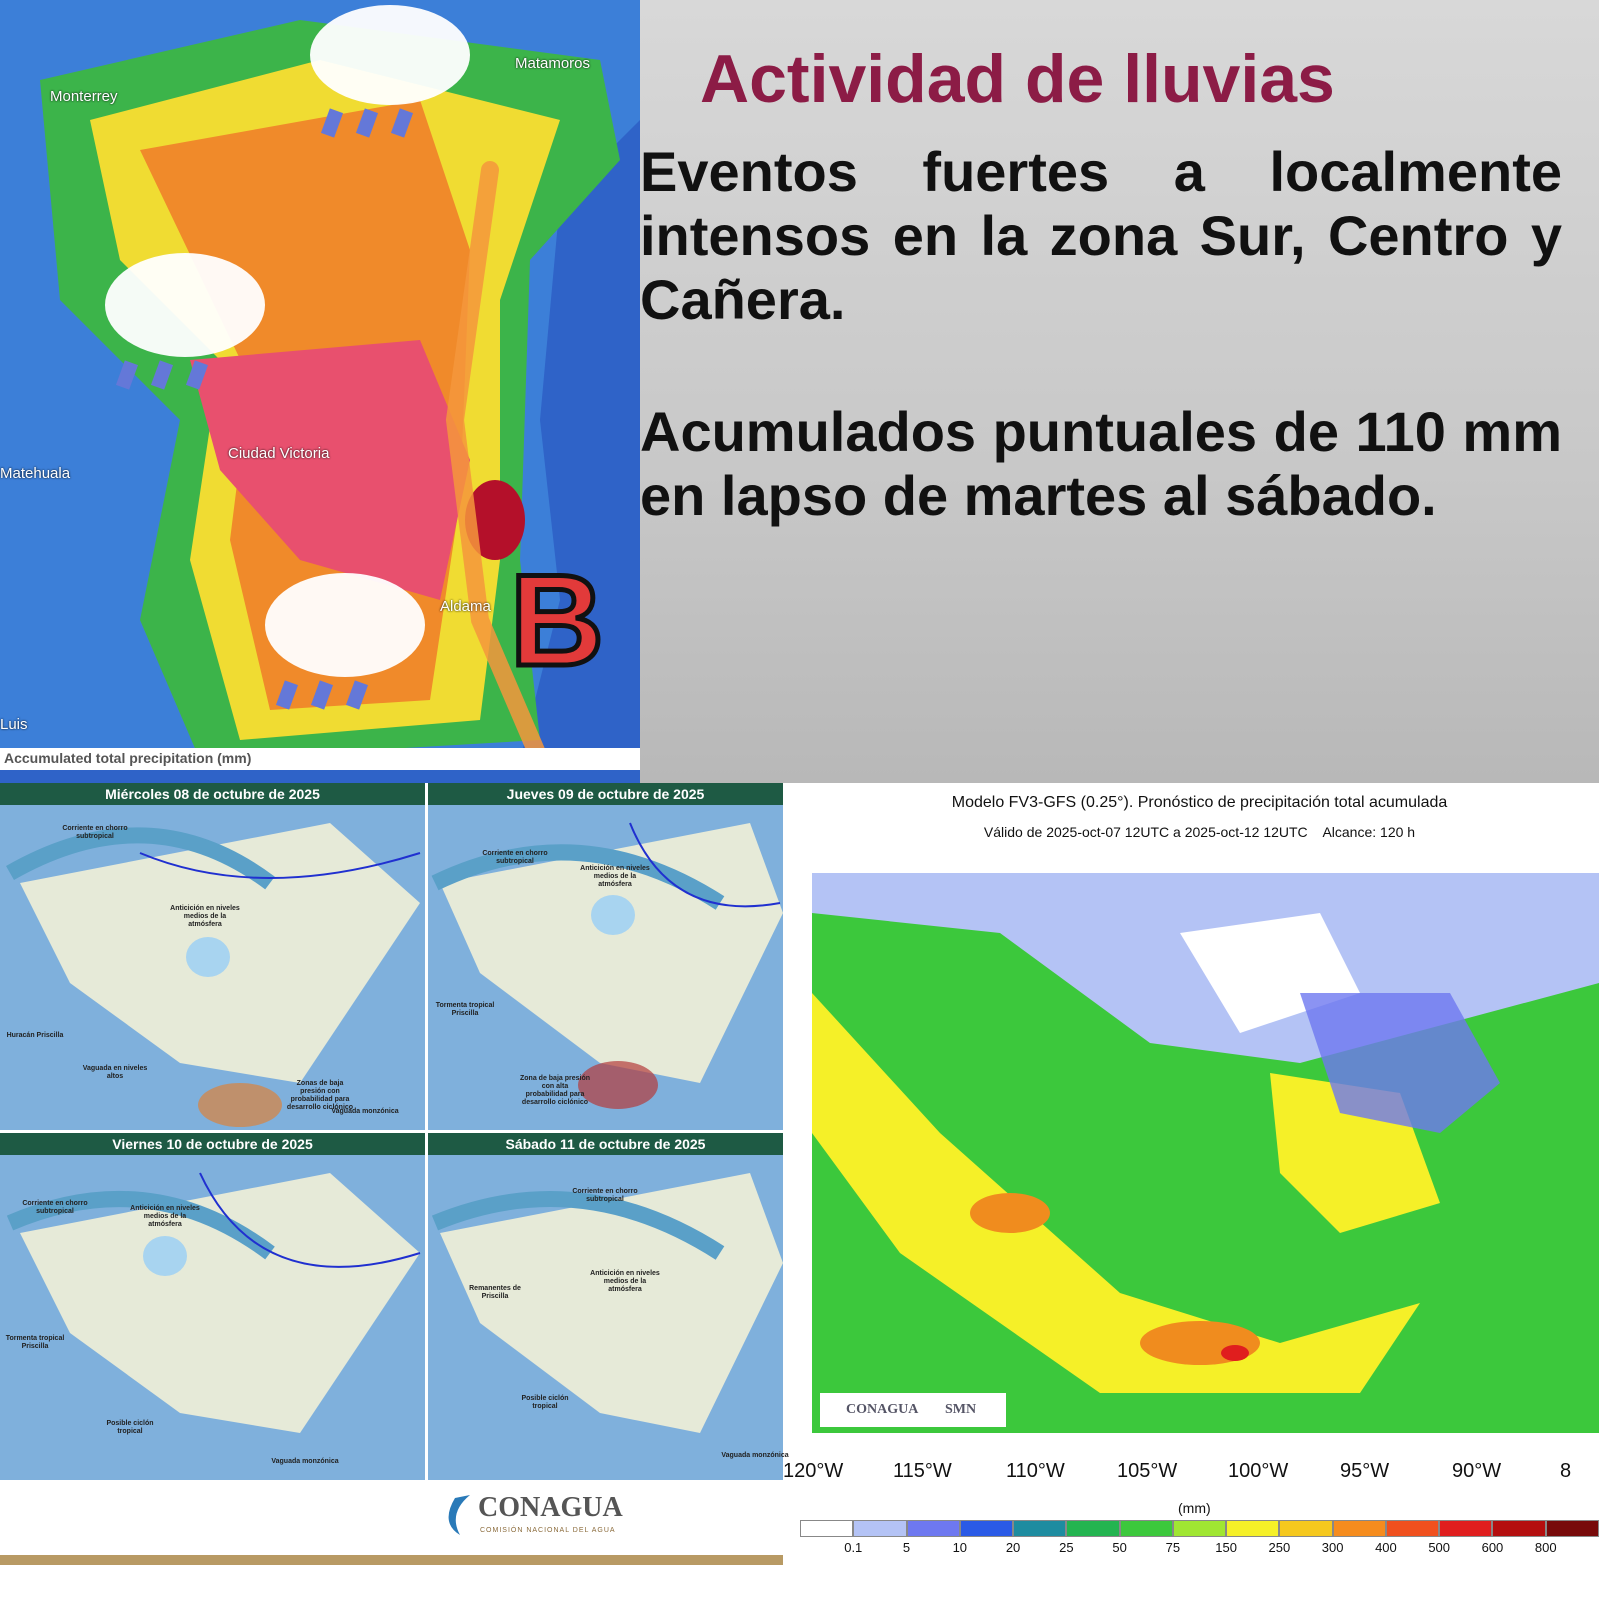 This screenshot has width=1599, height=1599. What do you see at coordinates (1017, 79) in the screenshot?
I see `title: Actividad de lluvias` at bounding box center [1017, 79].